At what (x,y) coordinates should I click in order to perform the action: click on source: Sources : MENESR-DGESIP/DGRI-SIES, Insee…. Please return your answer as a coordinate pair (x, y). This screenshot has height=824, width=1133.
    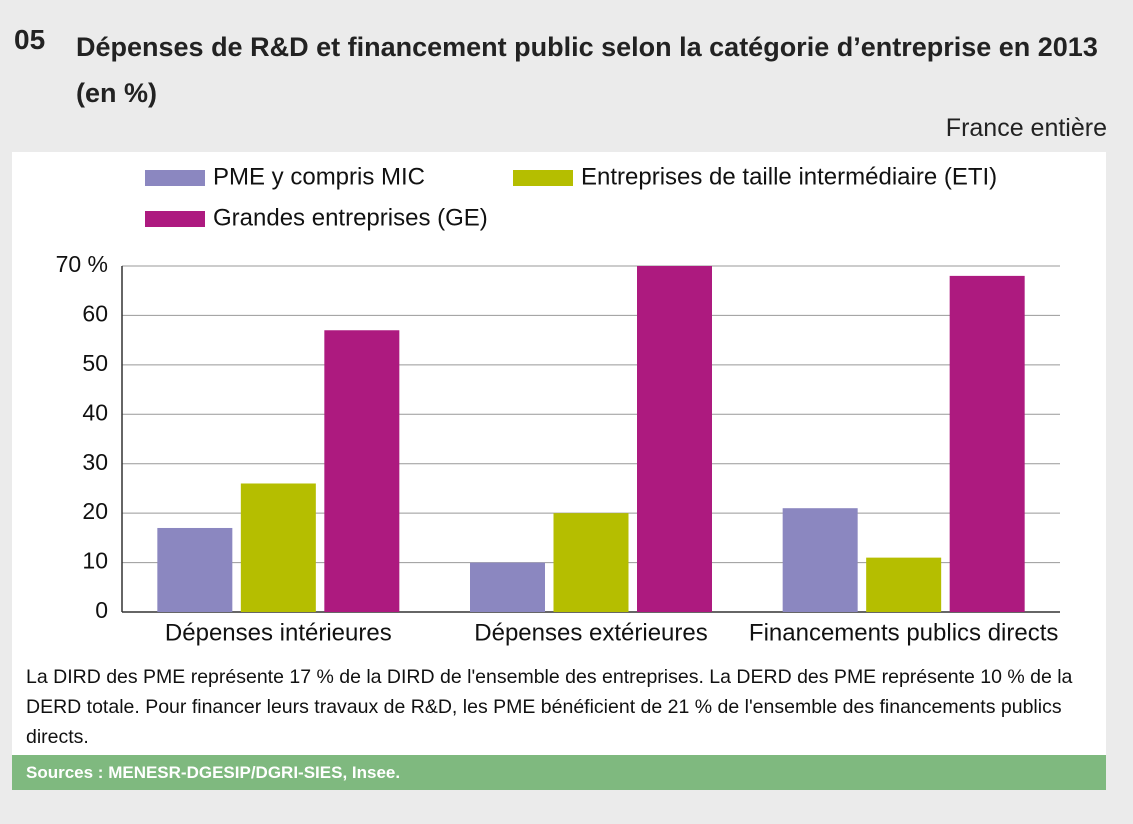
    Looking at the image, I should click on (559, 772).